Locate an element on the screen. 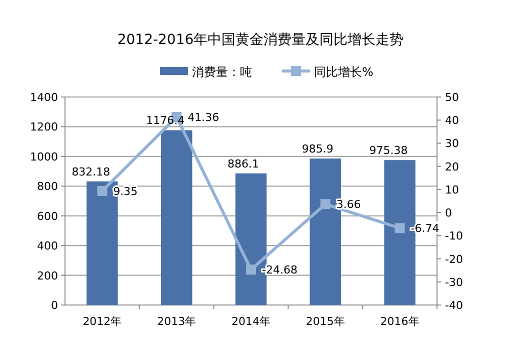  chart-title: 2012-2016年中国黄金消费量及同比增长走势 is located at coordinates (260, 40).